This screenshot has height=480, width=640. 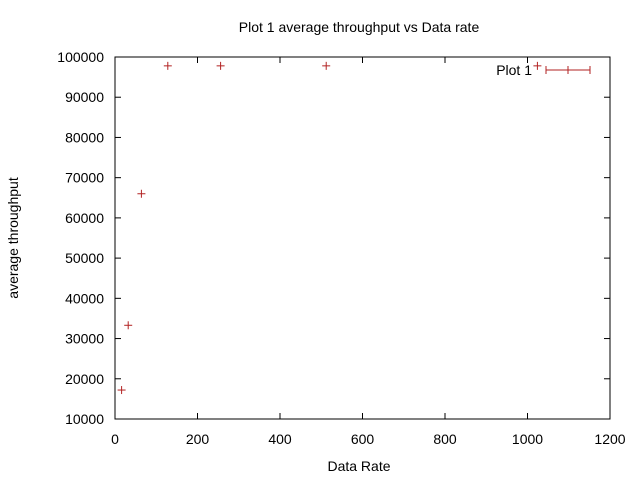 What do you see at coordinates (609, 439) in the screenshot?
I see `x-tick-label: 1200` at bounding box center [609, 439].